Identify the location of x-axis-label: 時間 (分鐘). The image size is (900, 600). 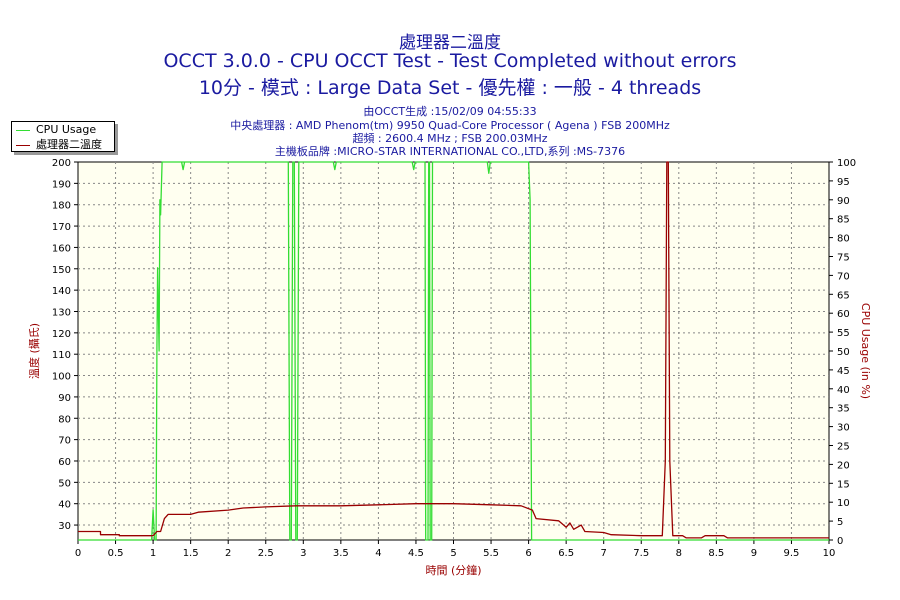
(453, 570).